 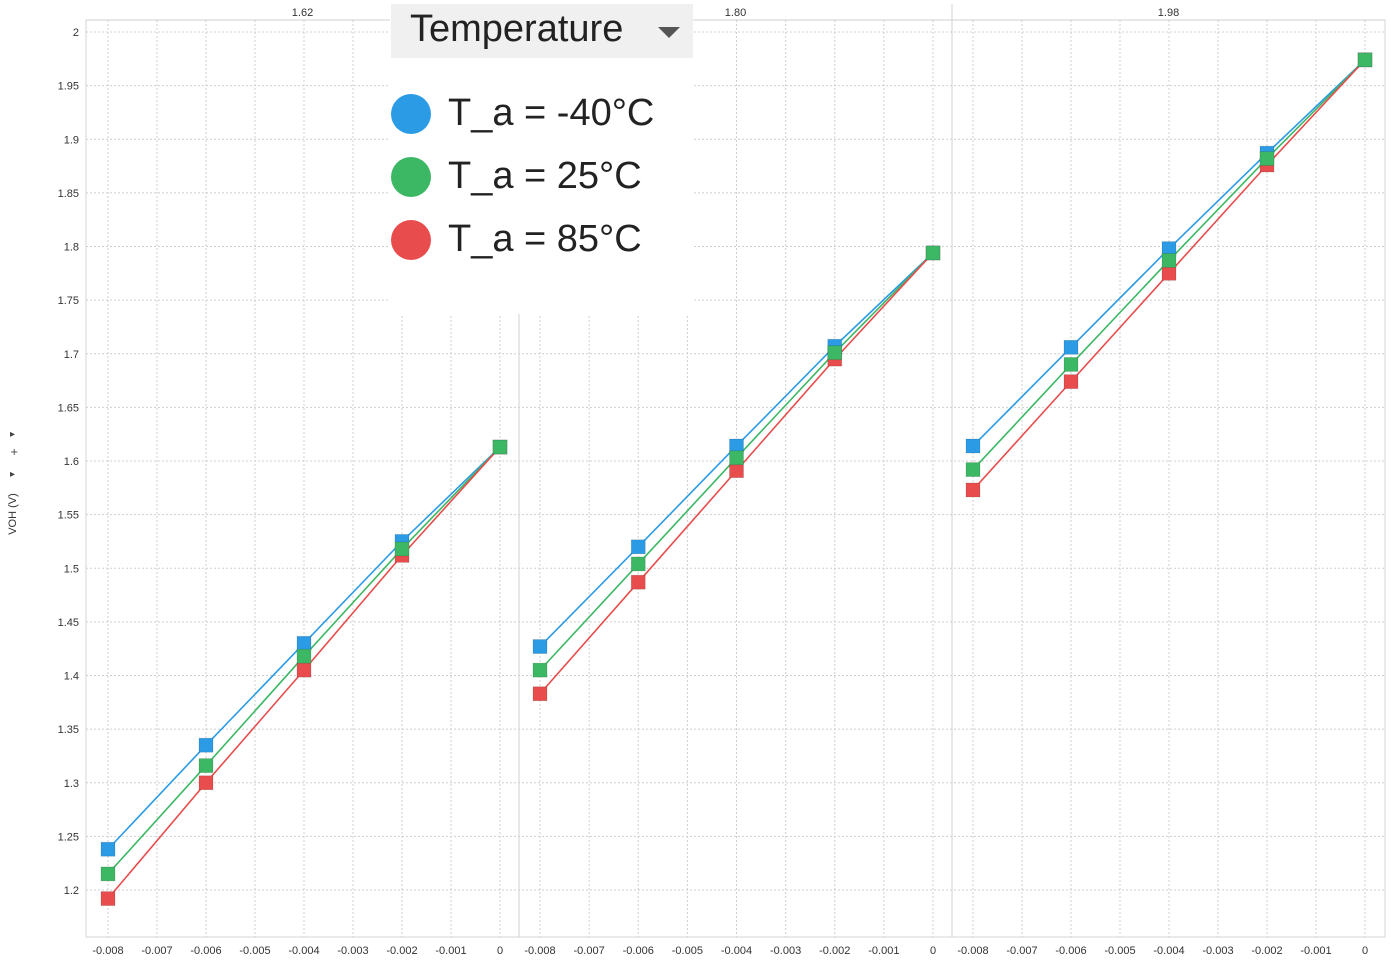 I want to click on y-tick-label: 1.9, so click(x=71, y=140).